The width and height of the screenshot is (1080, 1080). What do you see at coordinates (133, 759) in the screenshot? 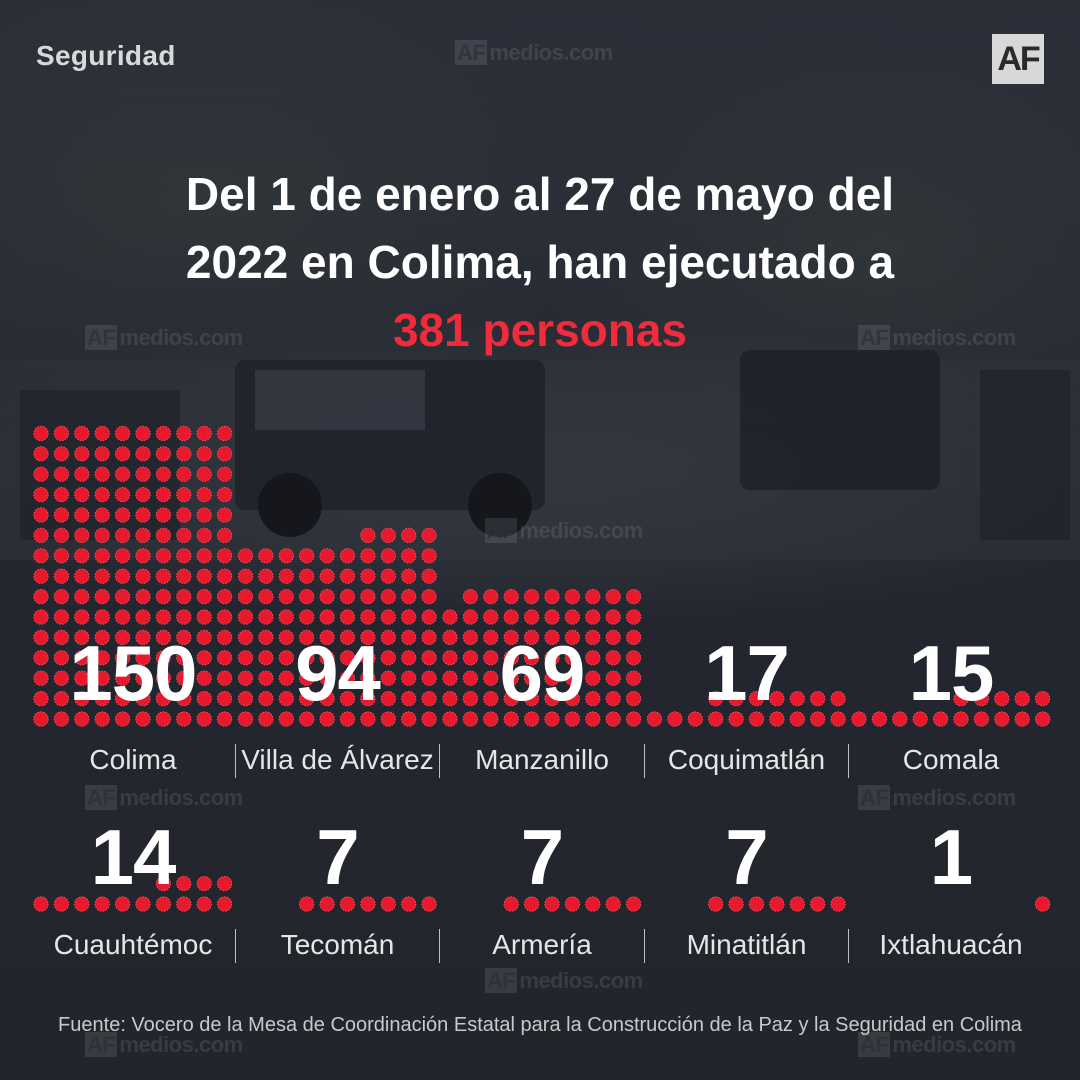
I see `category-label: Colima` at bounding box center [133, 759].